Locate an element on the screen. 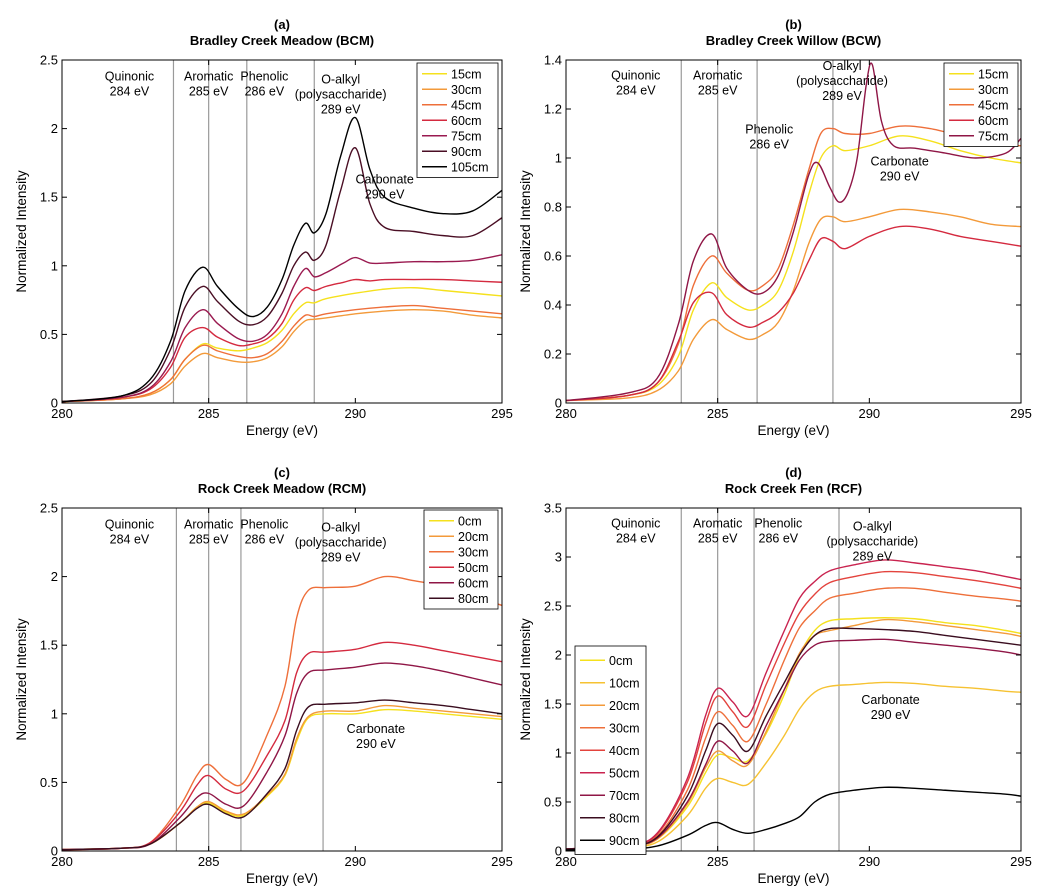 This screenshot has width=1039, height=891. y-tick-label: 0.8 is located at coordinates (553, 207).